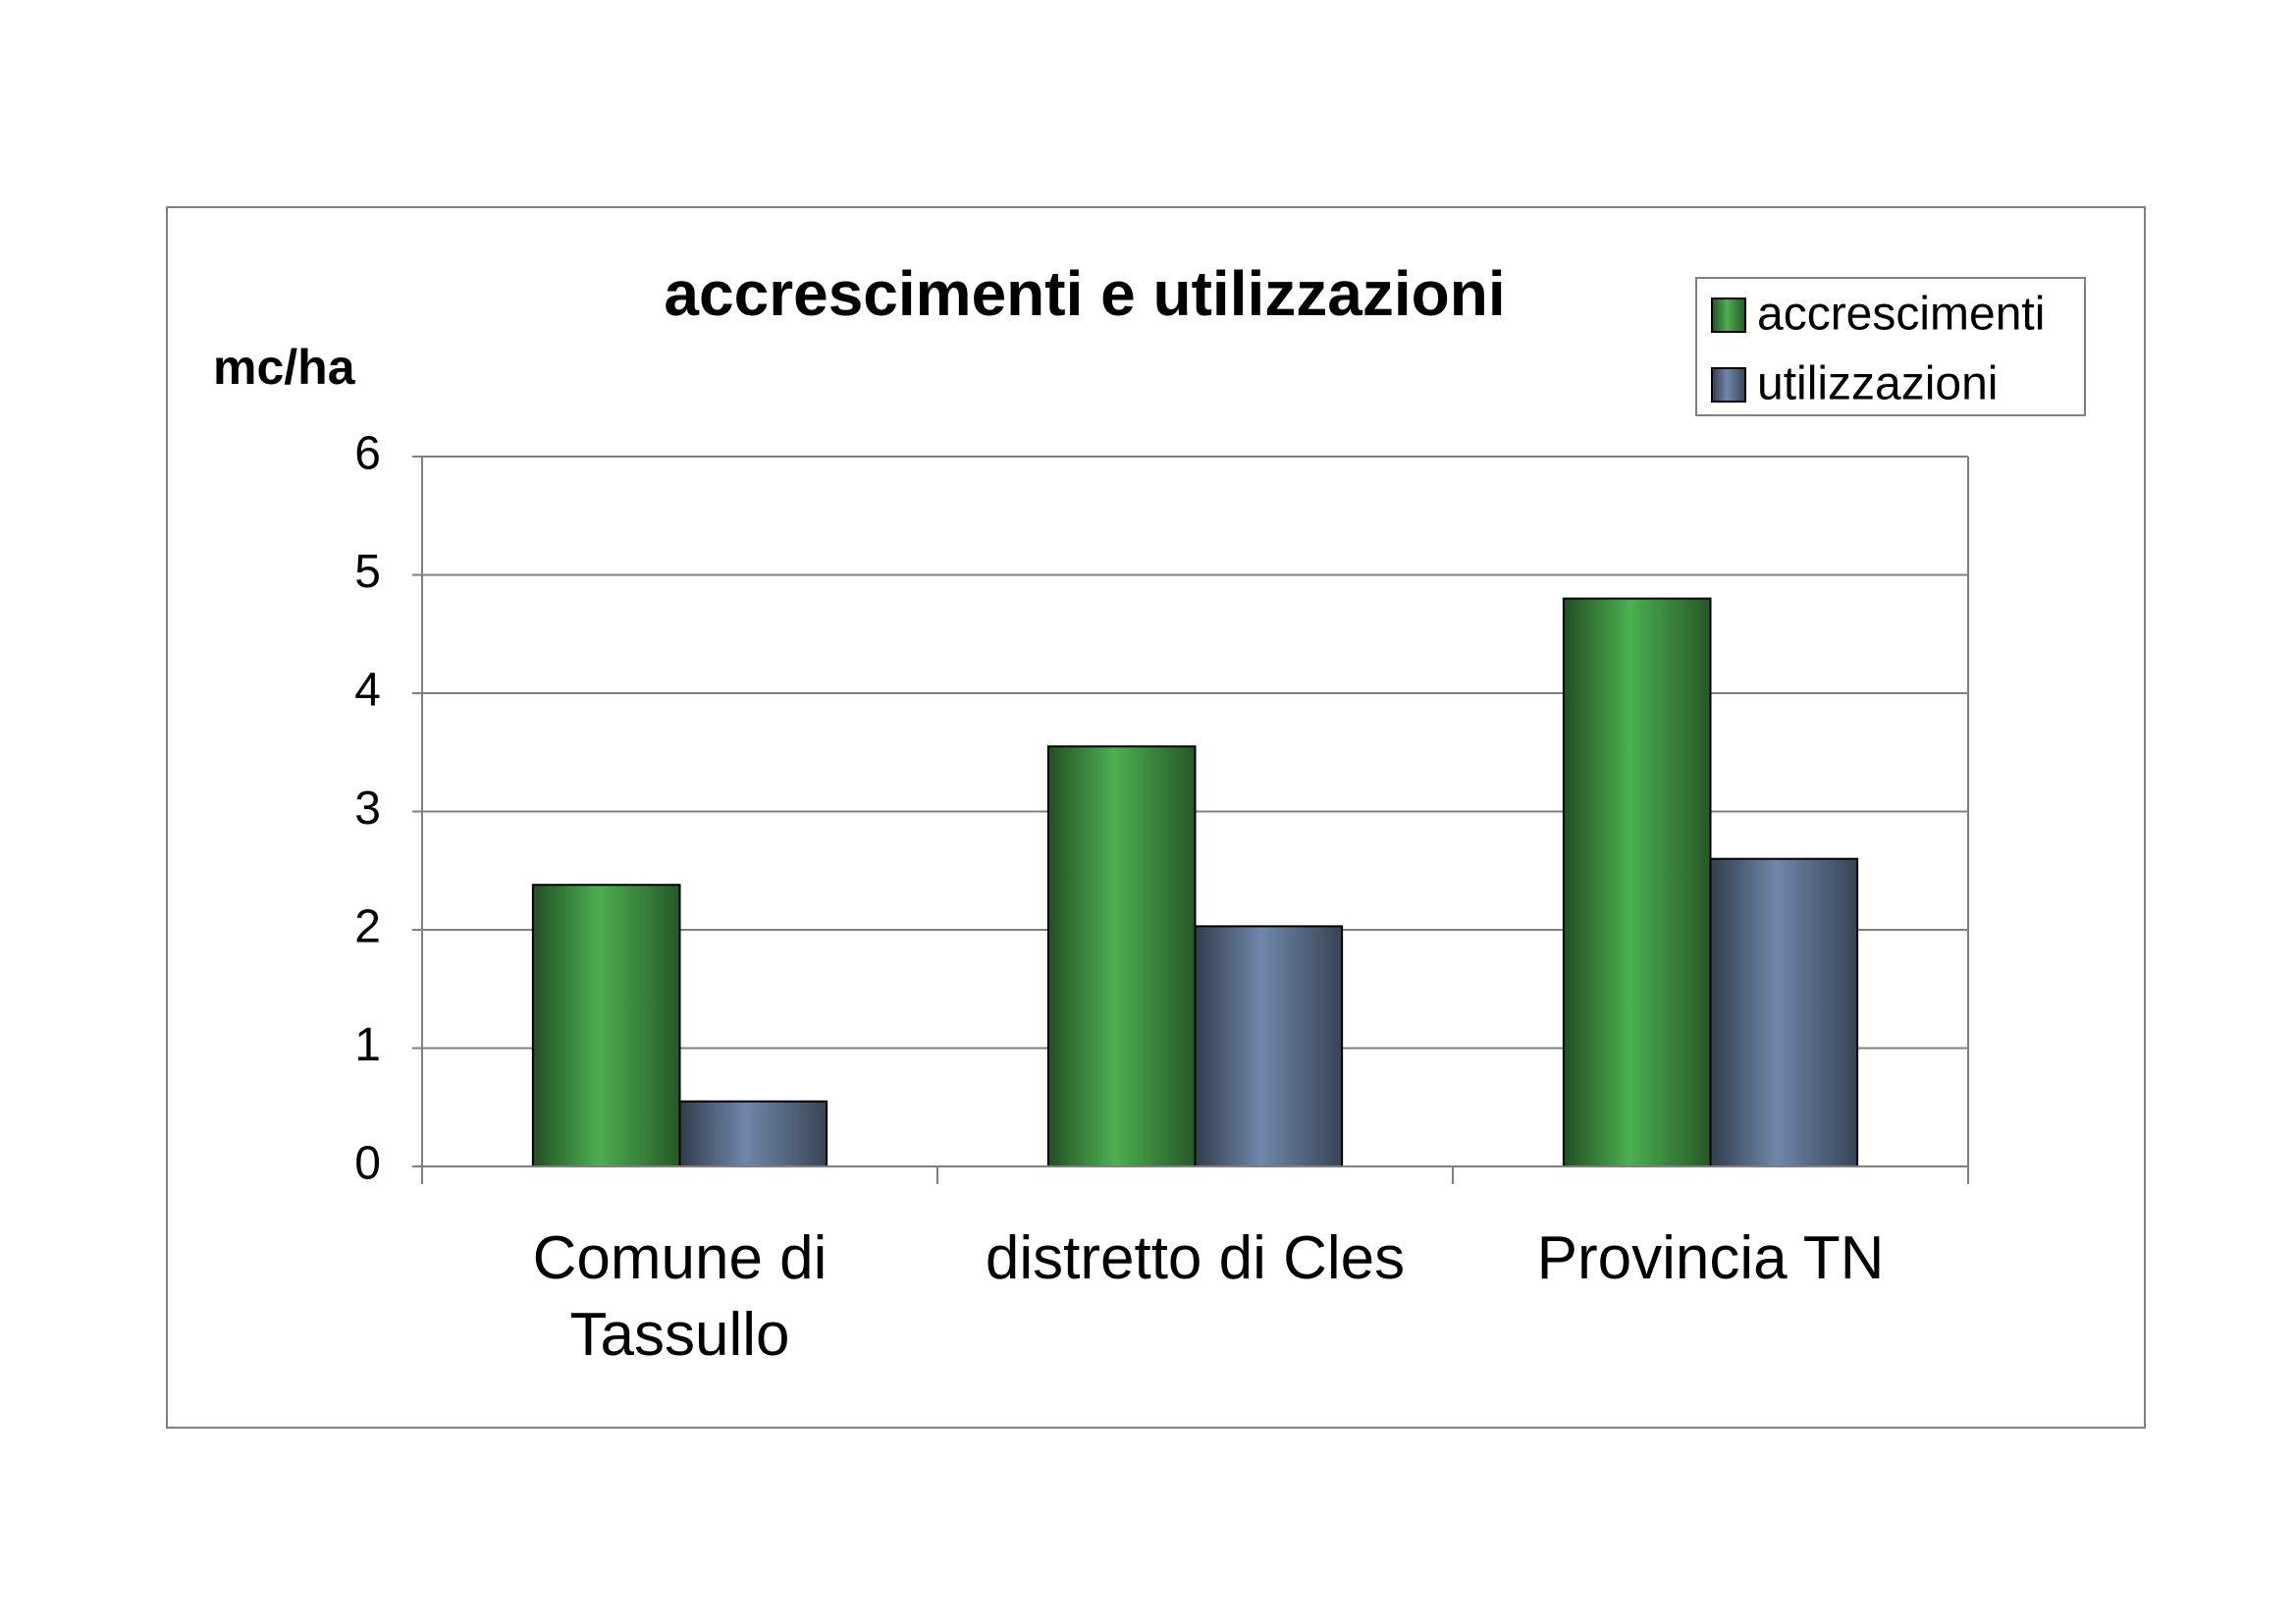  Describe the element at coordinates (368, 927) in the screenshot. I see `y-tick-label: 2` at that location.